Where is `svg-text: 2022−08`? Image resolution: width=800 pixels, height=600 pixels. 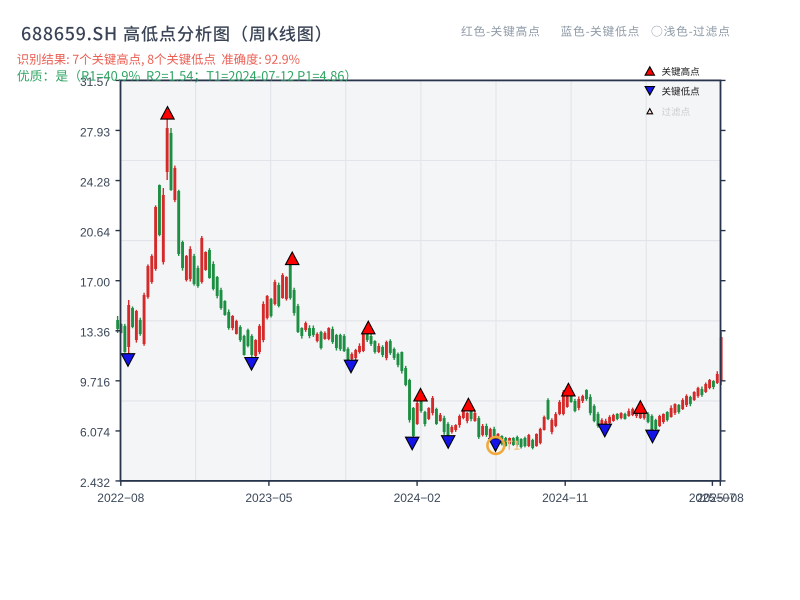 svg-text: 2022−08 is located at coordinates (120, 498).